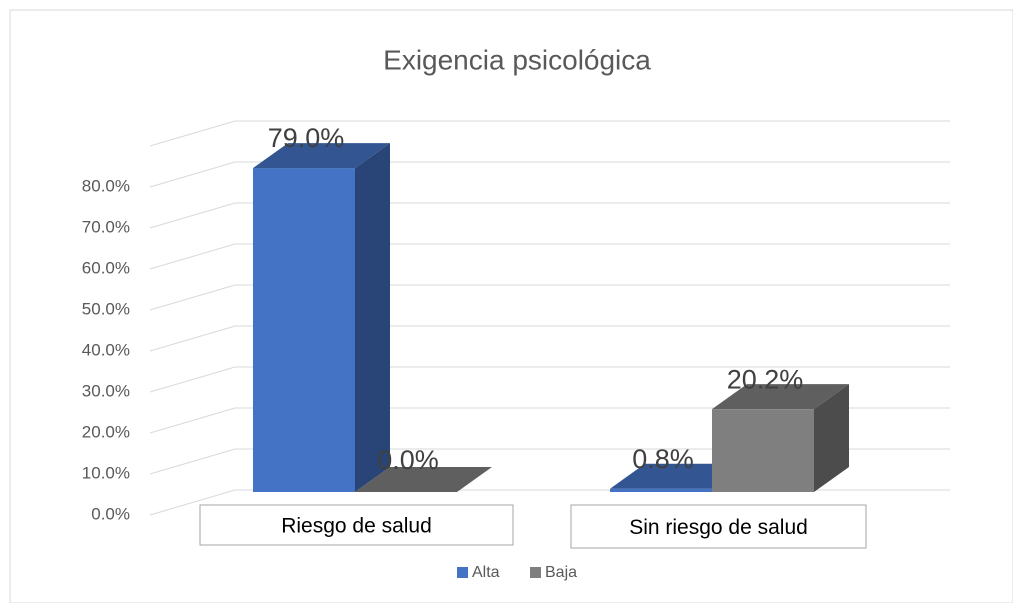 This screenshot has height=603, width=1013. Describe the element at coordinates (561, 572) in the screenshot. I see `legend-label: Baja` at that location.